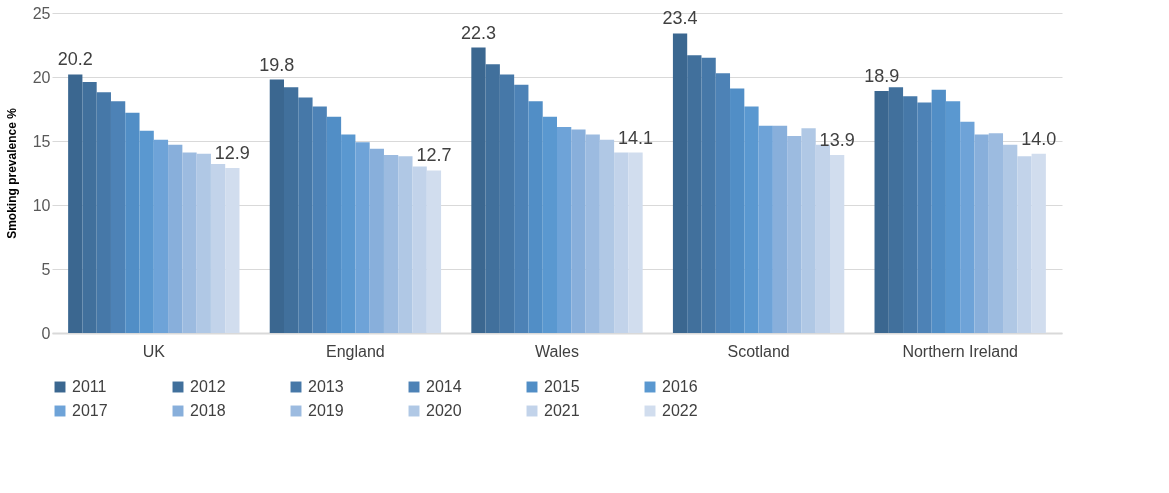  What do you see at coordinates (154, 351) in the screenshot?
I see `x-tick-label: UK` at bounding box center [154, 351].